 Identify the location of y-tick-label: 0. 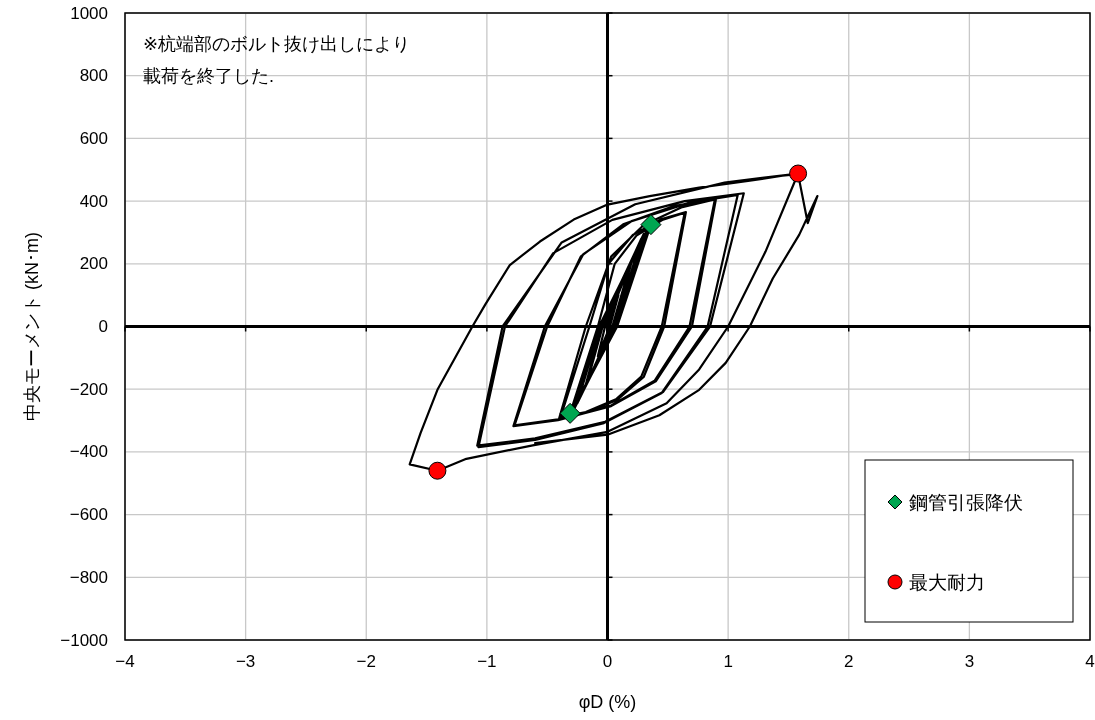
(103, 326).